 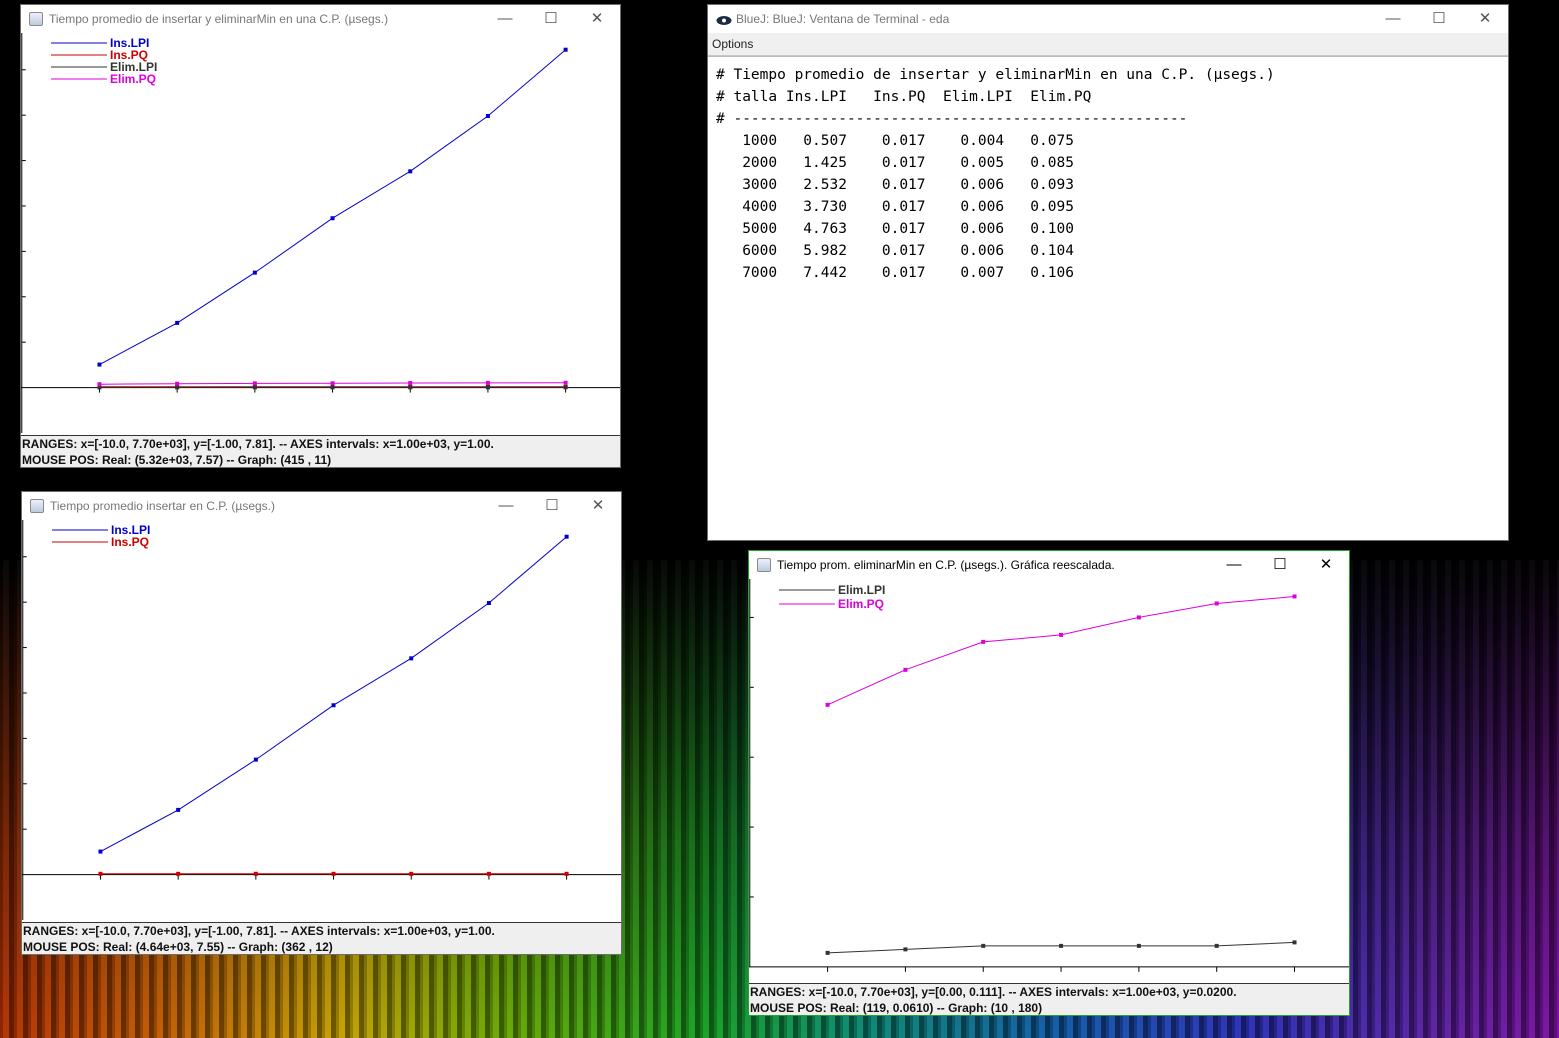 I want to click on terminal-line: 1000 0.507 0.017 0.004 0.075, so click(x=895, y=141).